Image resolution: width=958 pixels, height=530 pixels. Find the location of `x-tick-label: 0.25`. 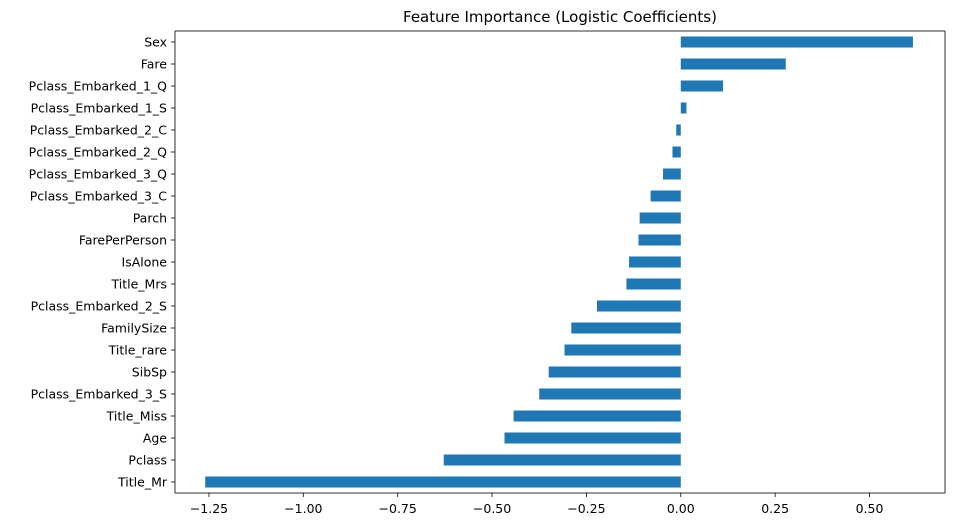

x-tick-label: 0.25 is located at coordinates (775, 508).